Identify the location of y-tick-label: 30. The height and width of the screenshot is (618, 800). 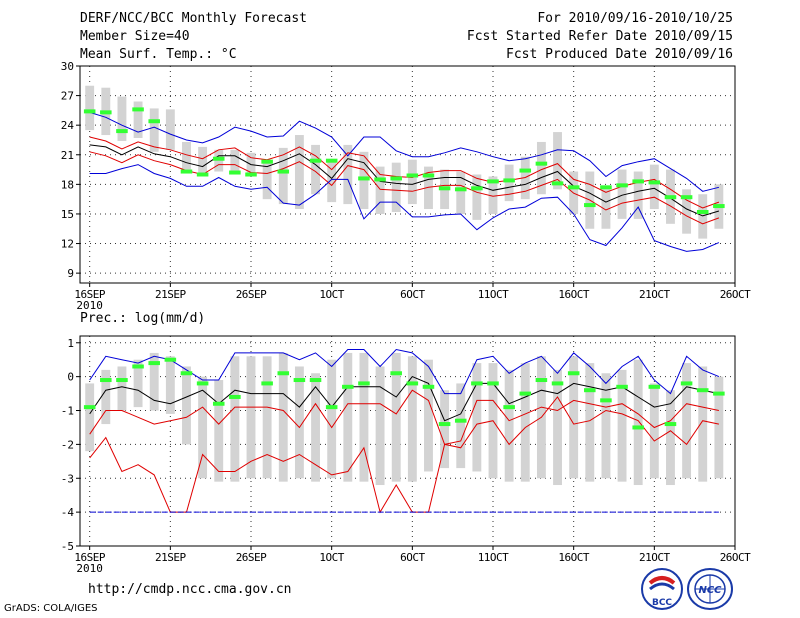
(67, 66).